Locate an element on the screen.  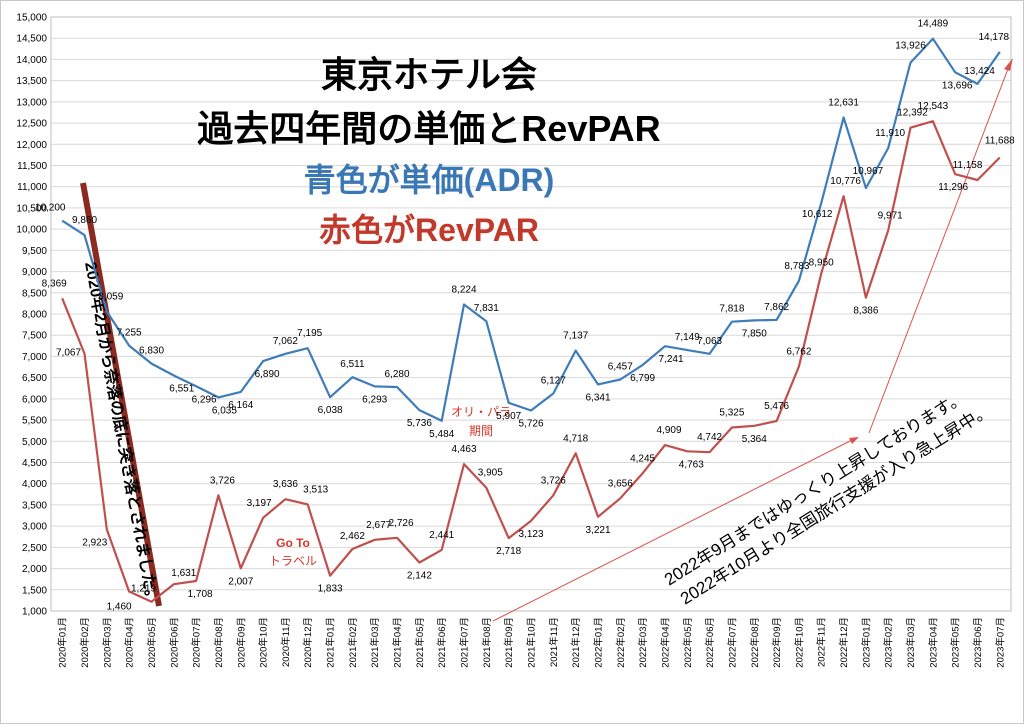
x-tick-label: 2021年07月 is located at coordinates (465, 642).